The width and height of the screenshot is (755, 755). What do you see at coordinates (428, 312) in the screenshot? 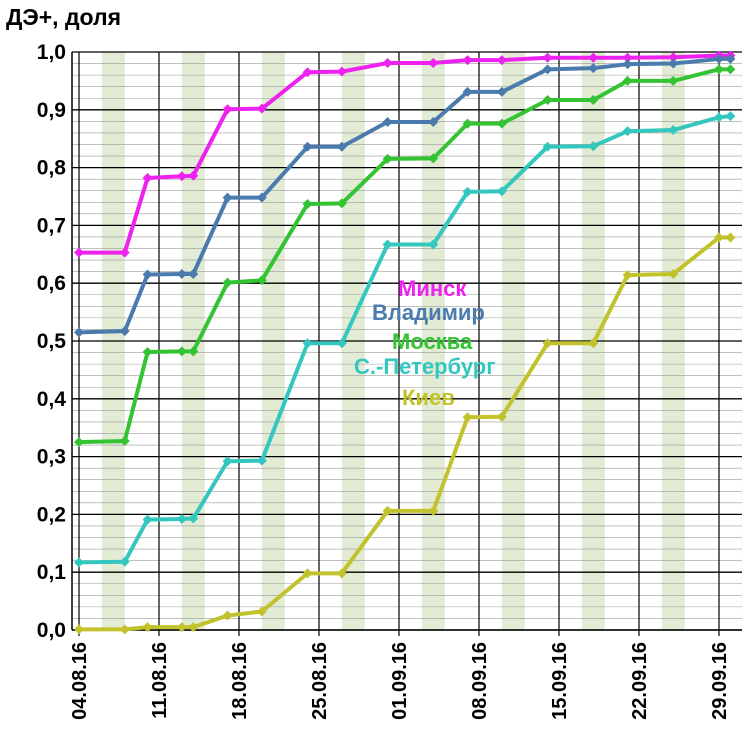
I see `legend-entry: Владимир` at bounding box center [428, 312].